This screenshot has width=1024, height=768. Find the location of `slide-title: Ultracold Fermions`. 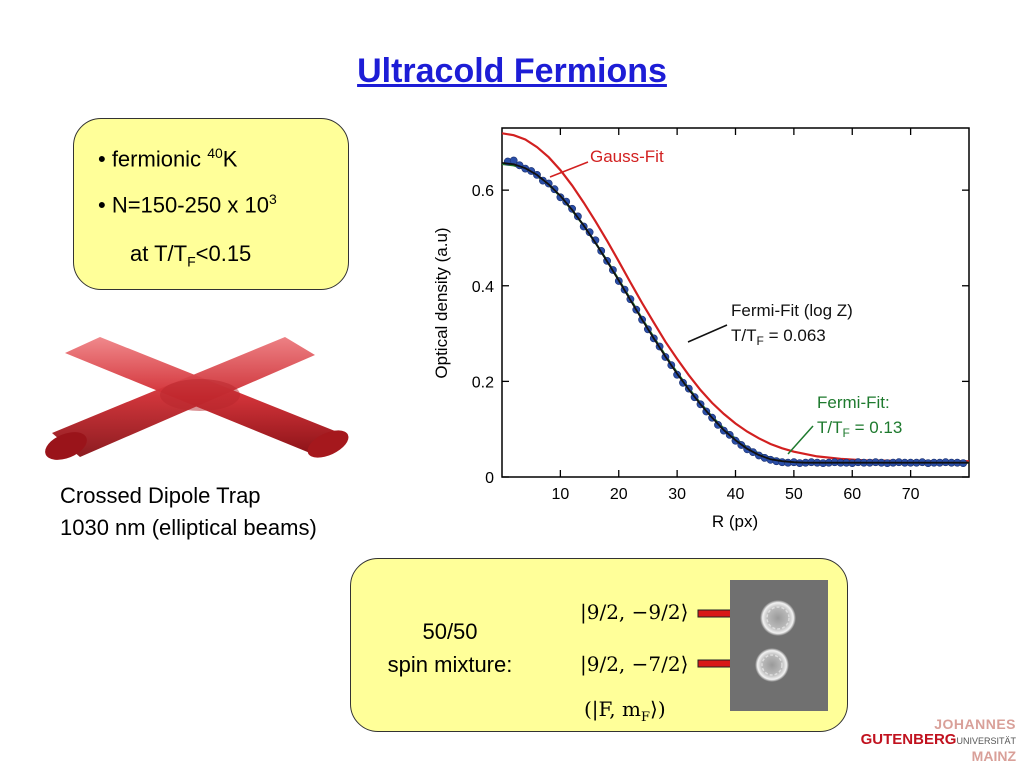

slide-title: Ultracold Fermions is located at coordinates (512, 71).